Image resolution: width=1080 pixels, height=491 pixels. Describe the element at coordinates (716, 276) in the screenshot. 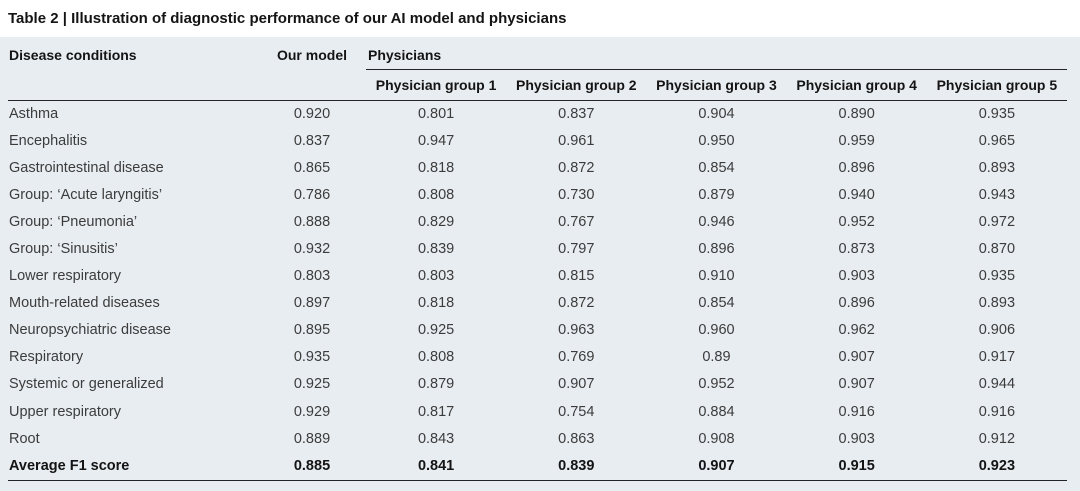

I see `score-cell: 0.910` at that location.